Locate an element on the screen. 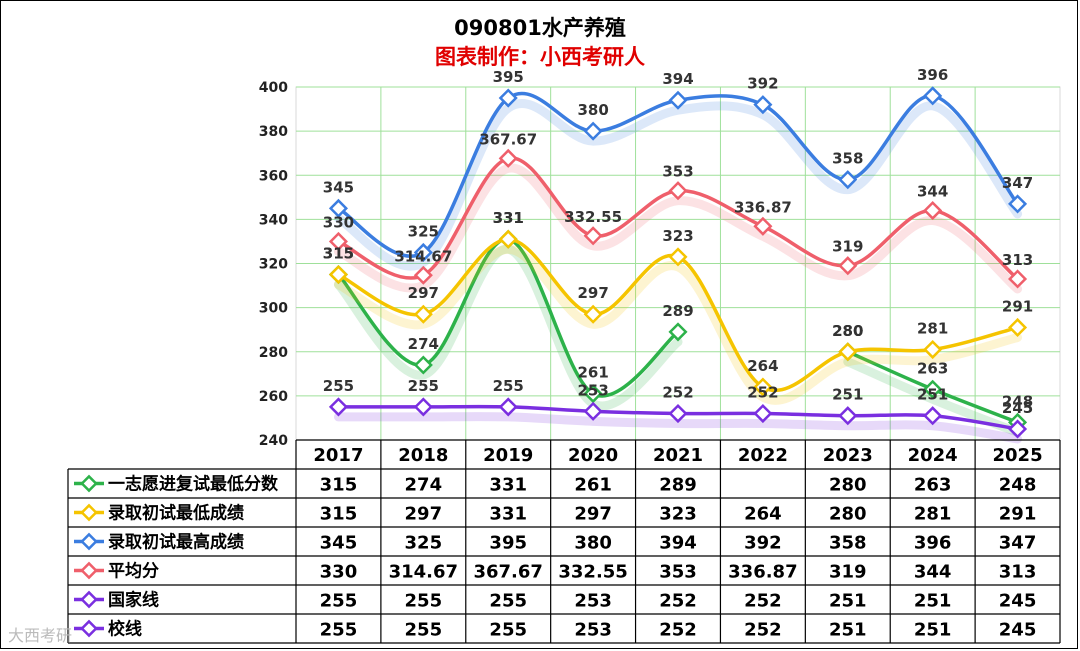 This screenshot has width=1080, height=651. table-cell: 245 is located at coordinates (1018, 630).